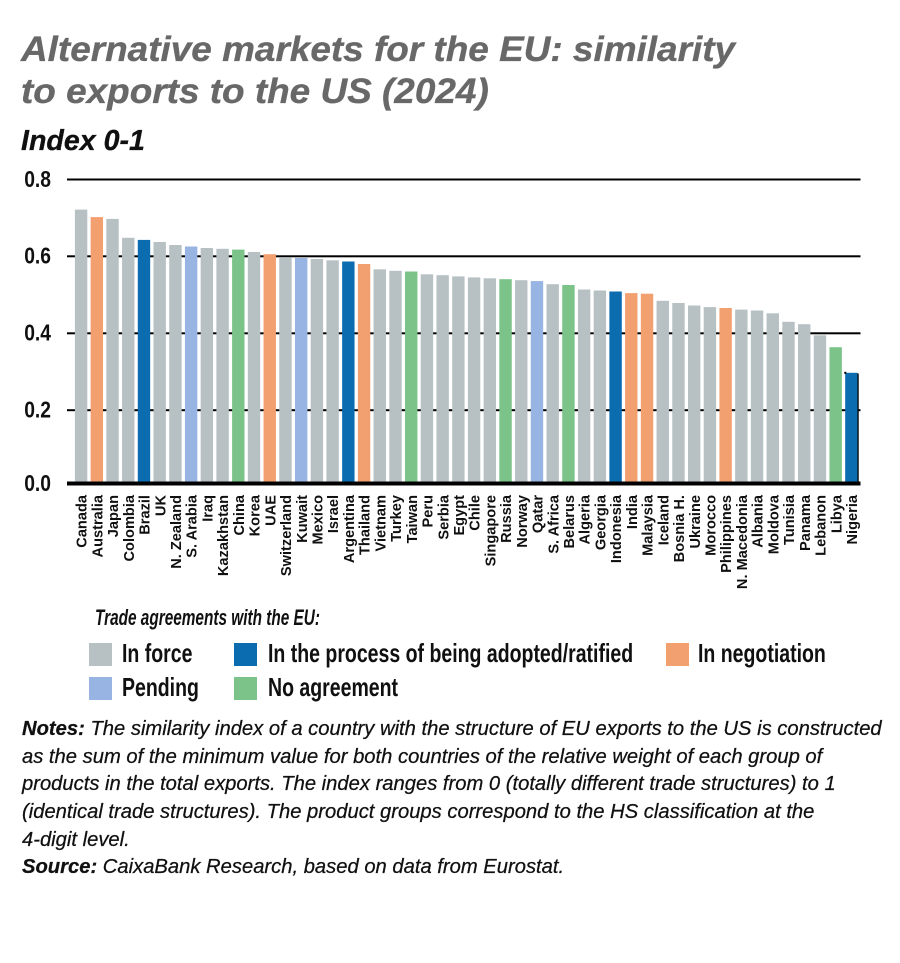 This screenshot has height=963, width=900. What do you see at coordinates (366, 525) in the screenshot?
I see `svg-text: Thailand` at bounding box center [366, 525].